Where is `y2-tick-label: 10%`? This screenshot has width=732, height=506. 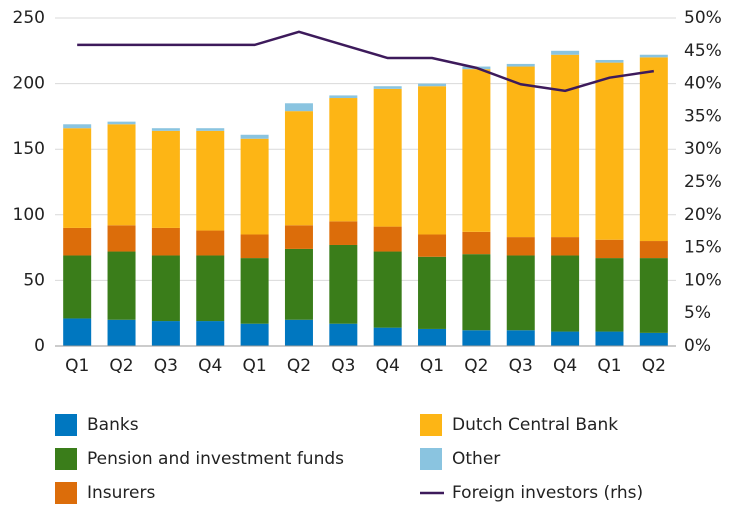
y2-tick-label: 10% is located at coordinates (703, 280).